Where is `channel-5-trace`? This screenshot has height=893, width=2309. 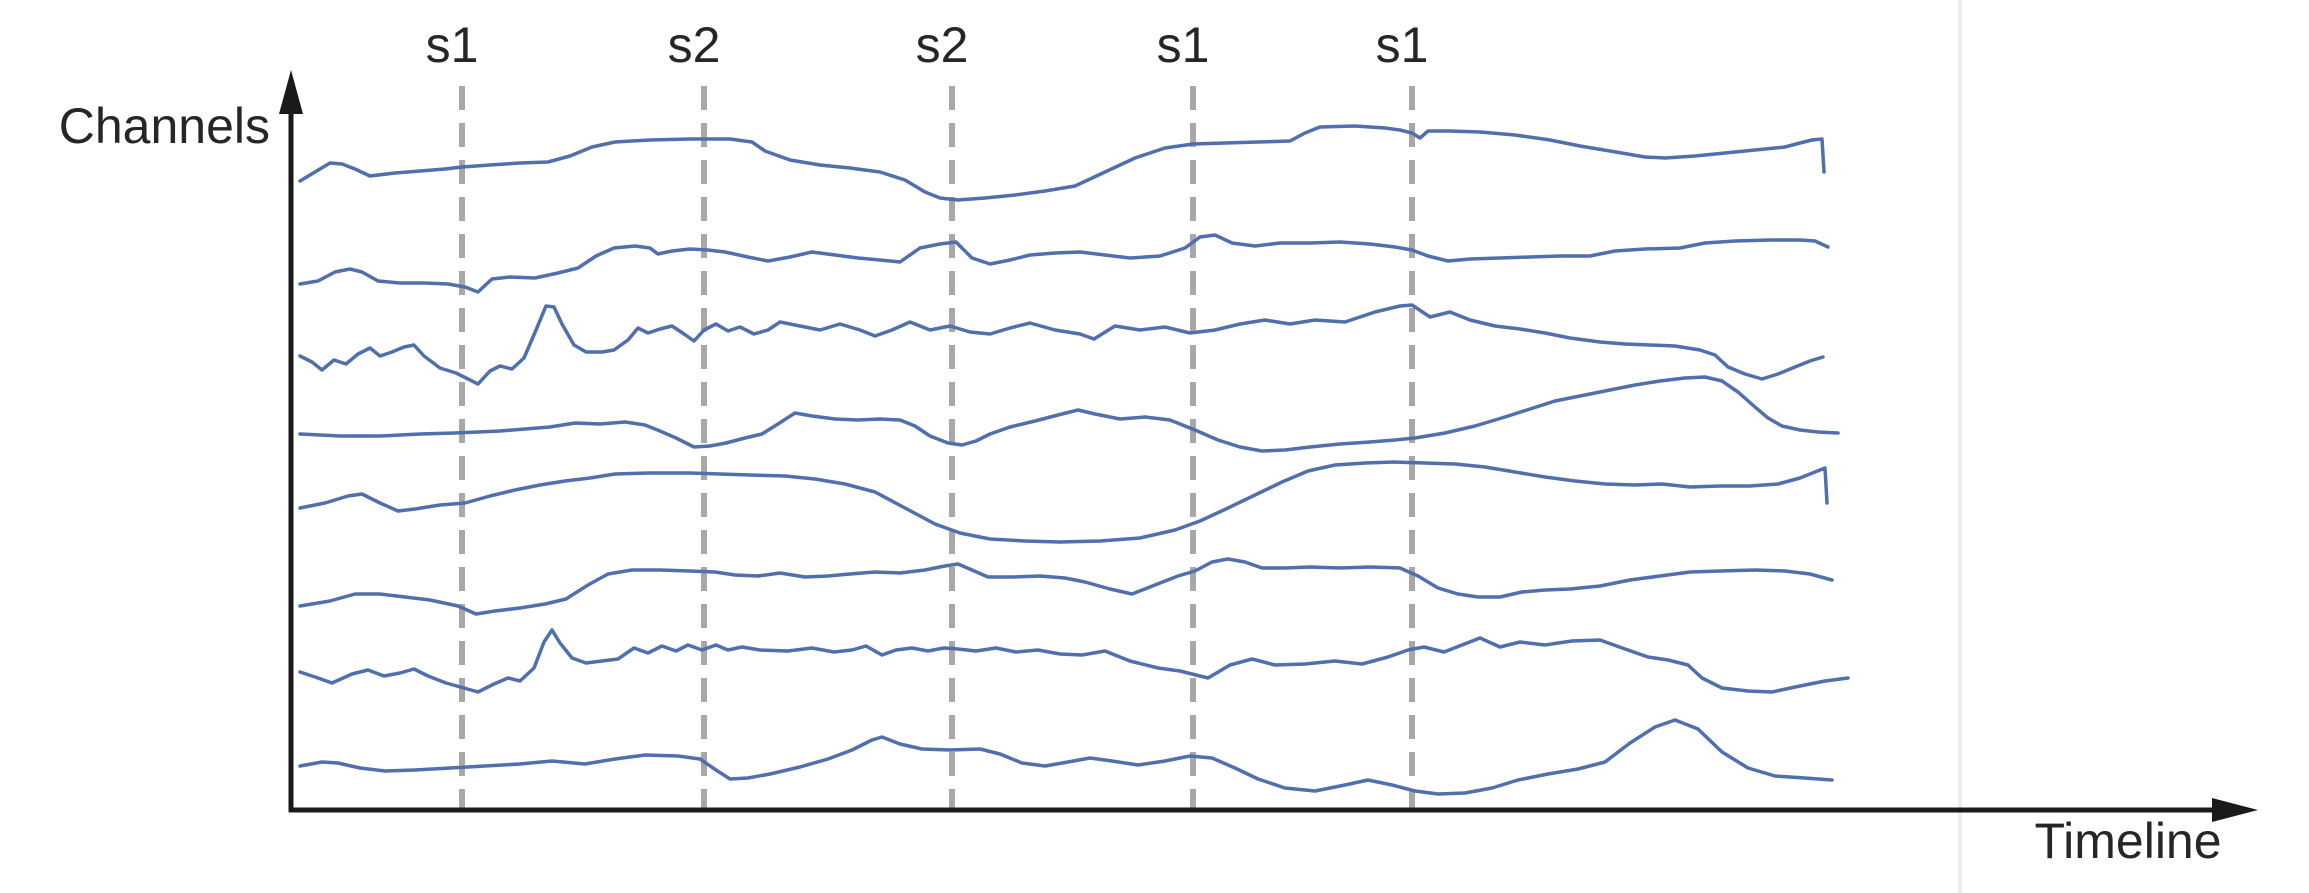
channel-5-trace is located at coordinates (1063, 502).